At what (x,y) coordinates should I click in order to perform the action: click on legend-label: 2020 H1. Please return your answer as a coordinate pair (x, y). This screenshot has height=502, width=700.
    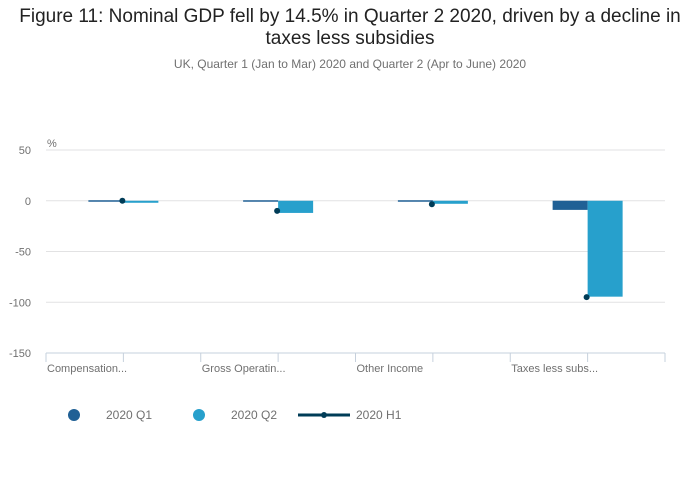
    Looking at the image, I should click on (379, 415).